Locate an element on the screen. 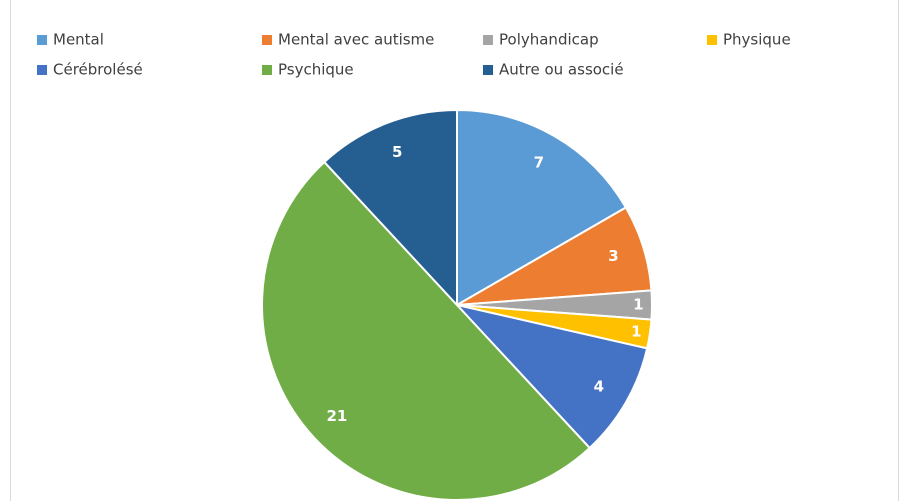  legend-label: Mental is located at coordinates (78, 40).